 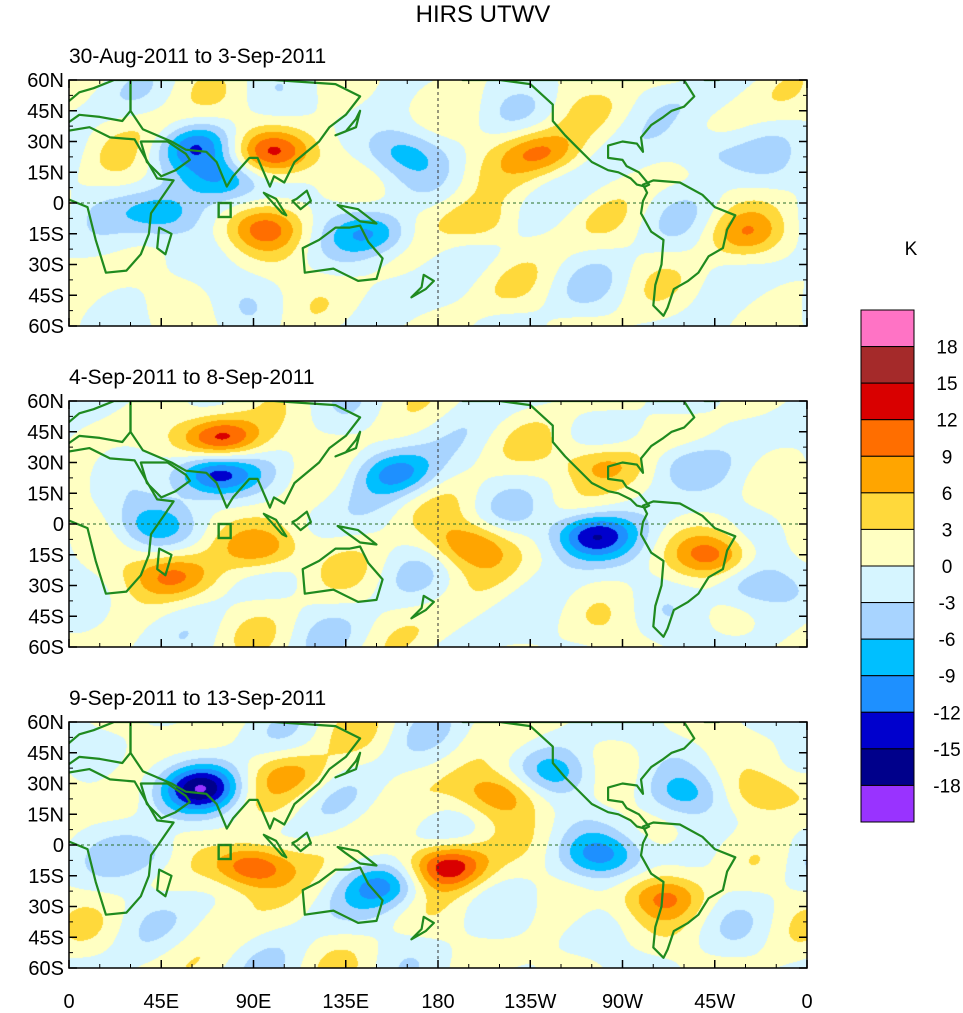 What do you see at coordinates (46, 908) in the screenshot?
I see `lat-label: 30S` at bounding box center [46, 908].